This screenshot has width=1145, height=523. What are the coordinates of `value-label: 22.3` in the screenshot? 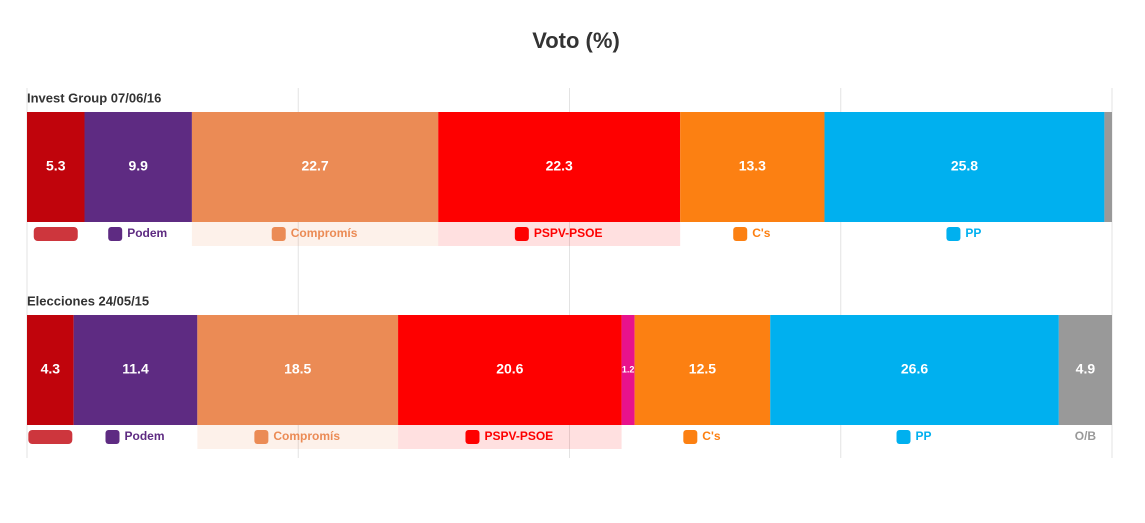 It's located at (559, 166).